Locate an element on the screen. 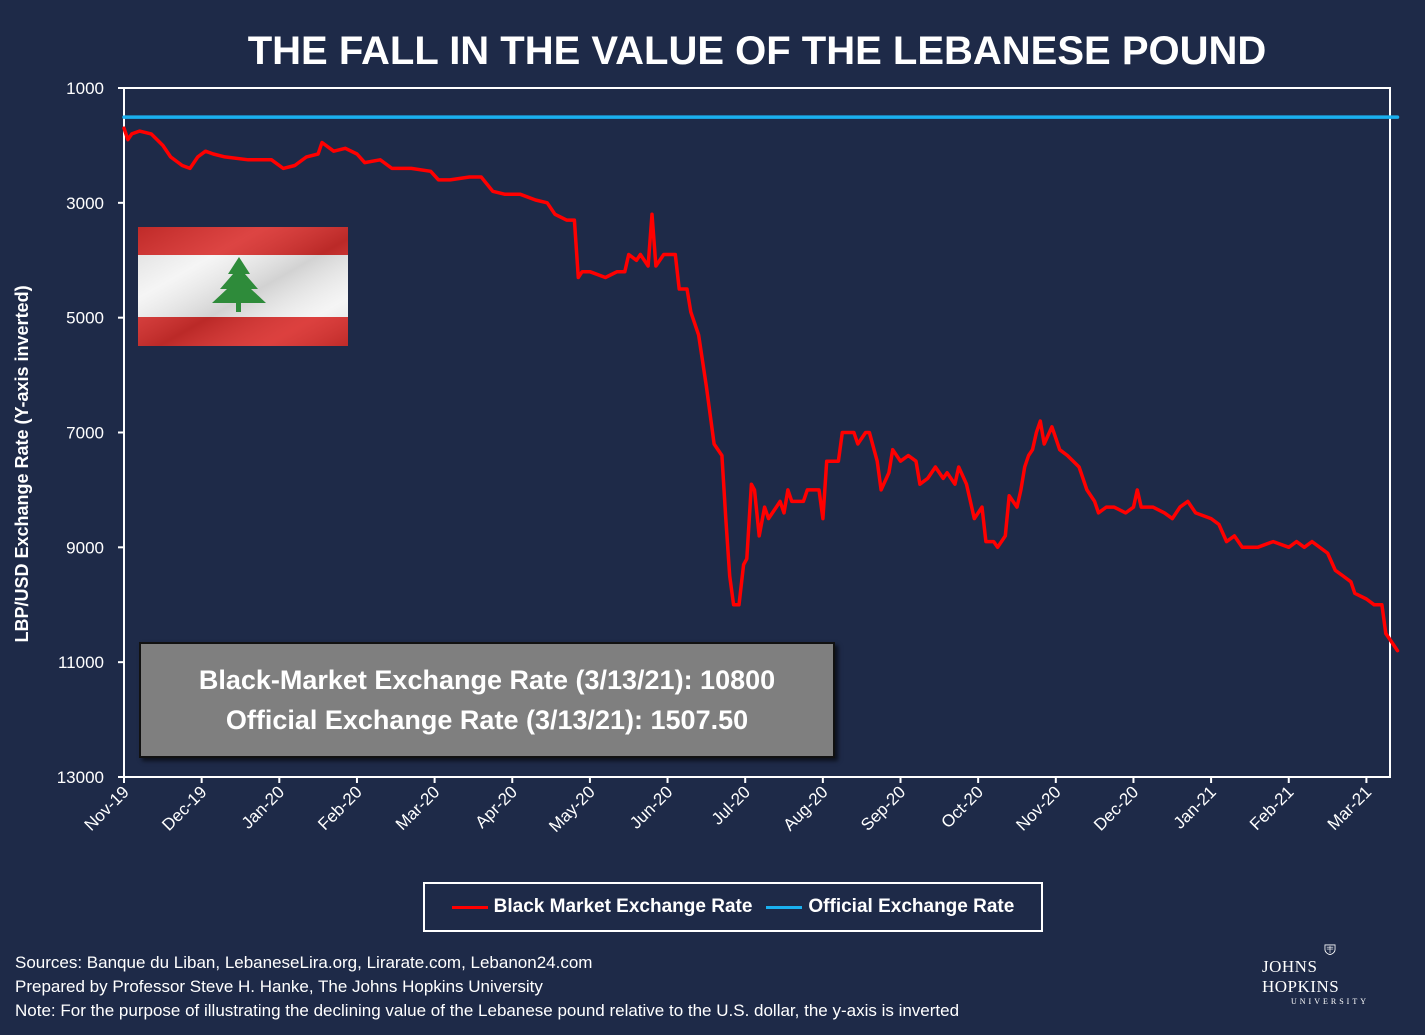  legend-item-official: Official Exchange Rate is located at coordinates (890, 907).